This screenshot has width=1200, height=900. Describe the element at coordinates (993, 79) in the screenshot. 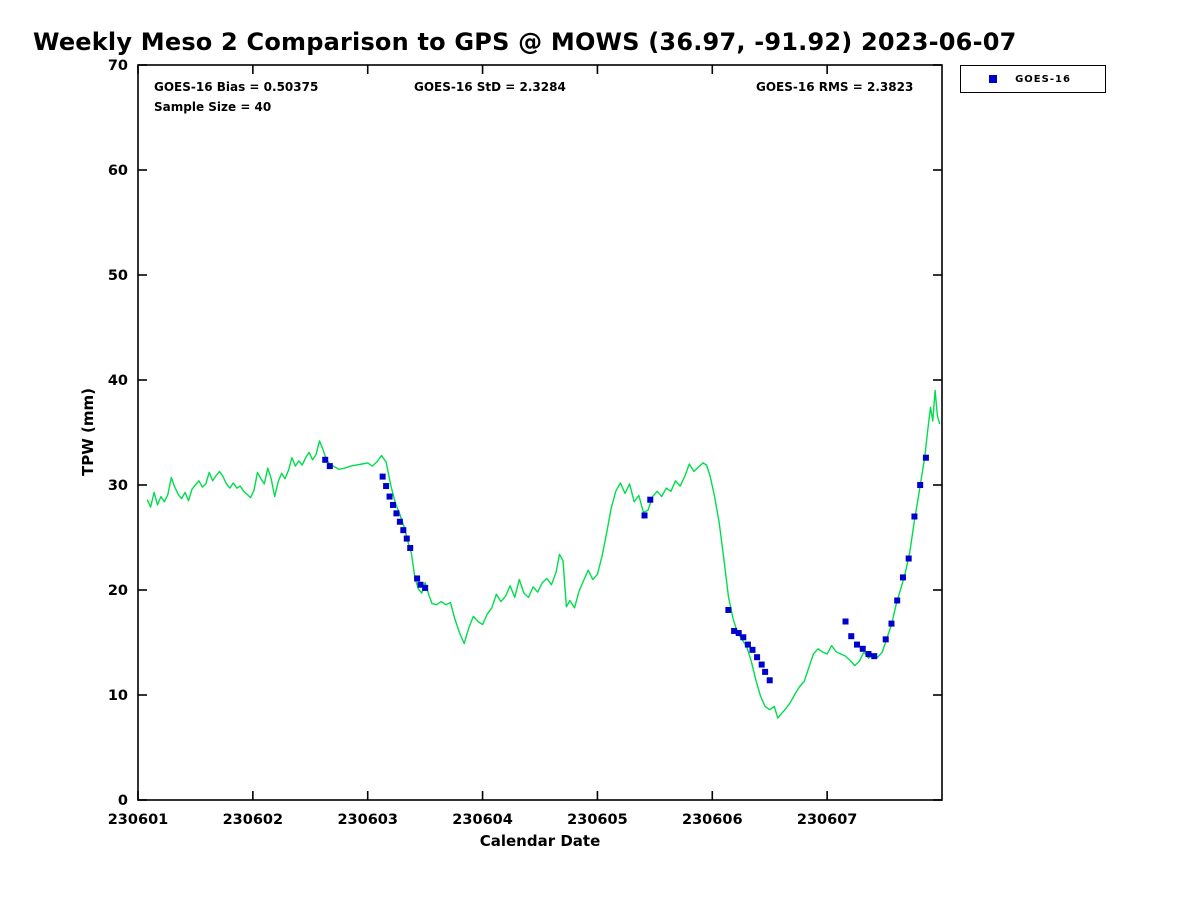

I see `legend-square-marker-icon` at that location.